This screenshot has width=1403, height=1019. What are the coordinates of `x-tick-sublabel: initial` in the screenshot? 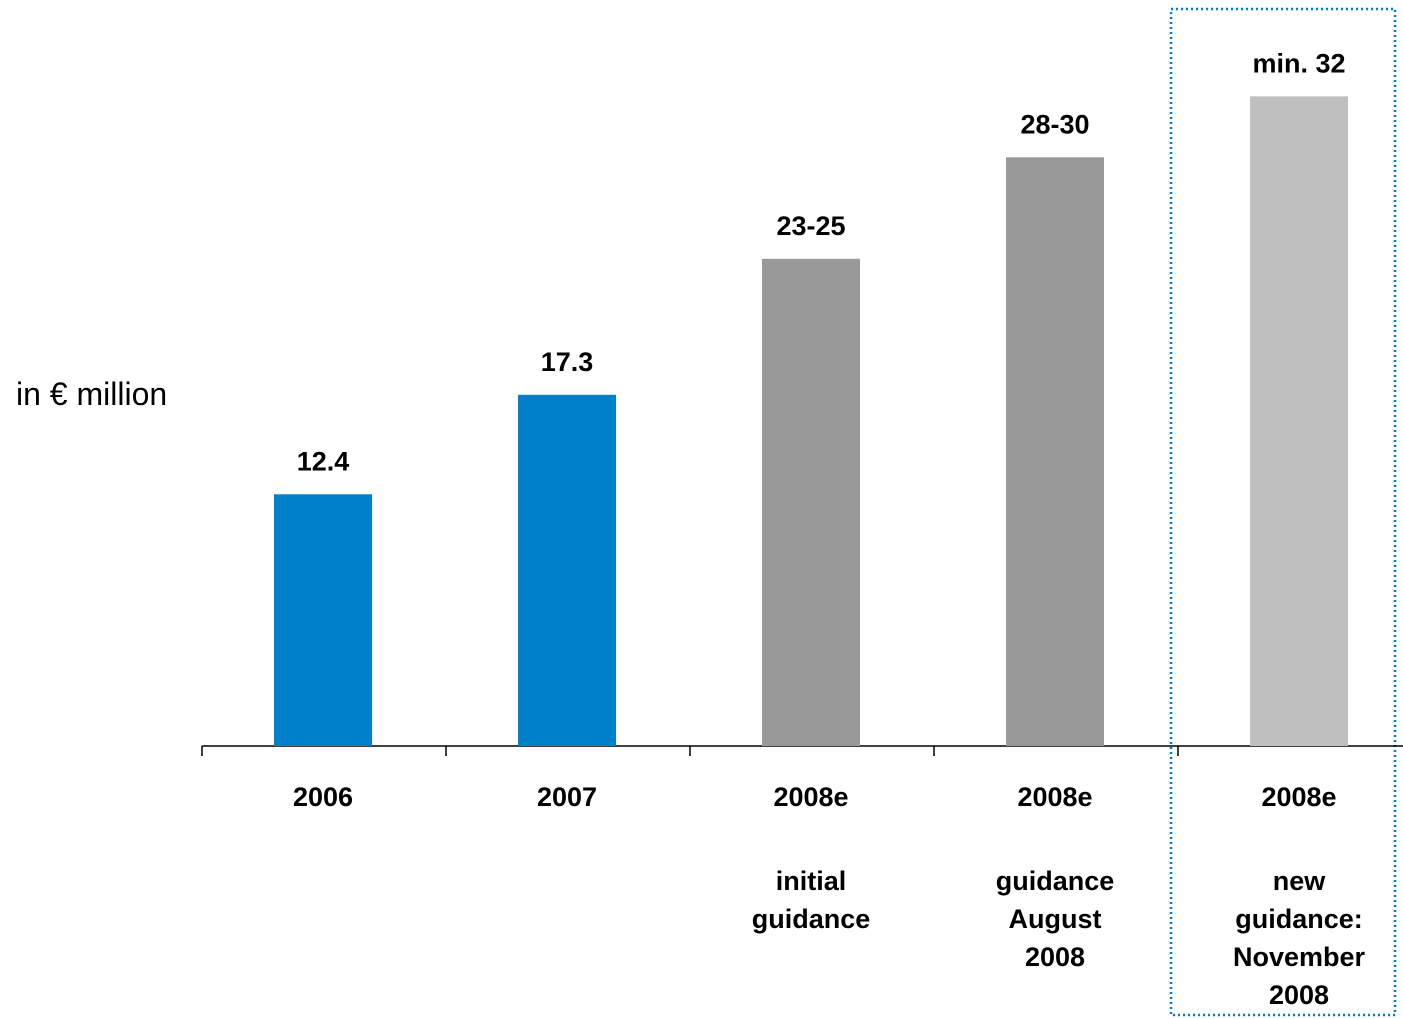 It's located at (811, 881).